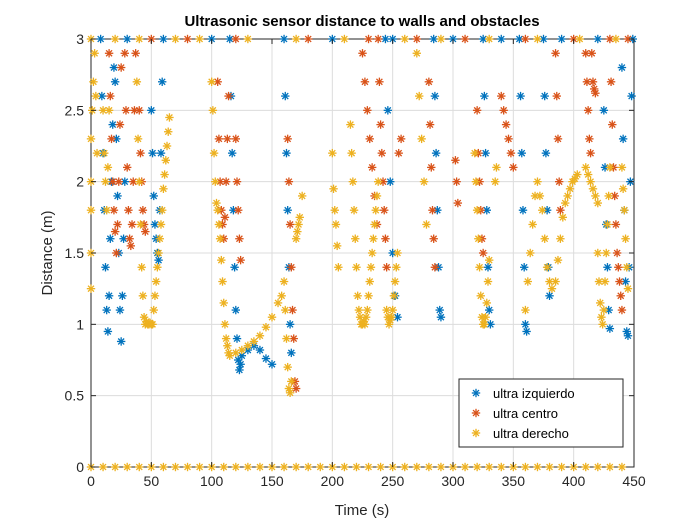  What do you see at coordinates (80, 182) in the screenshot?
I see `y-tick-label: 2` at bounding box center [80, 182].